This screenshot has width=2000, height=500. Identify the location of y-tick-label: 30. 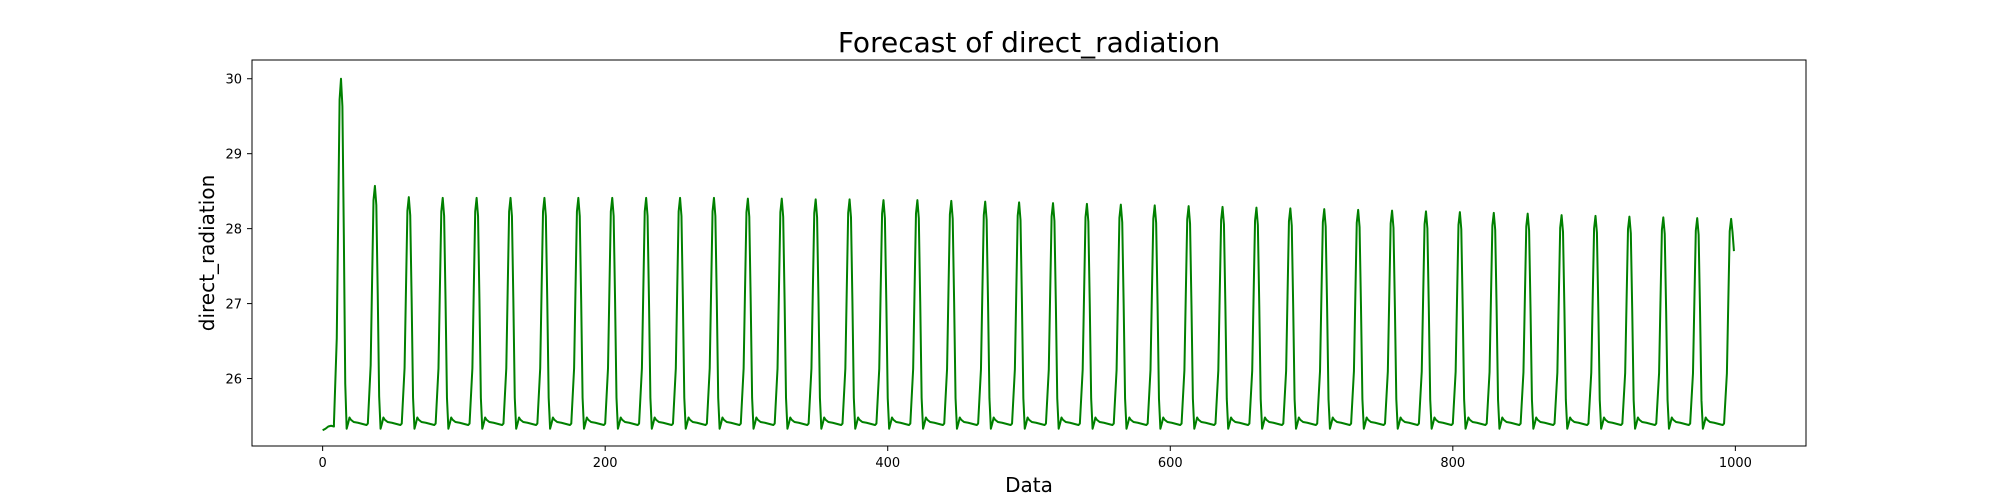
(233, 80).